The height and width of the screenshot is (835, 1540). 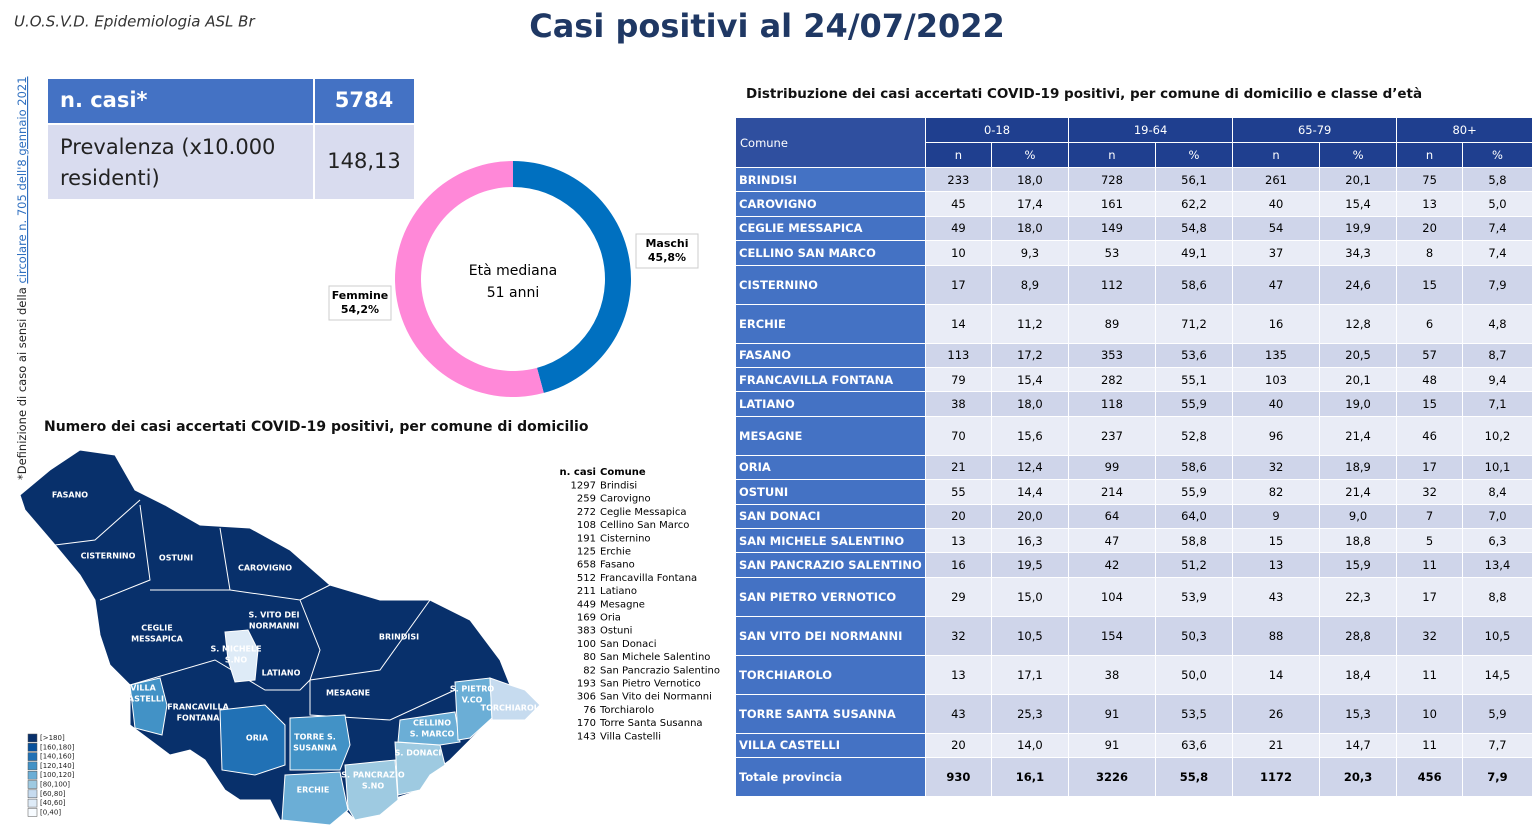 I want to click on table-cell: 7,0, so click(x=1497, y=516).